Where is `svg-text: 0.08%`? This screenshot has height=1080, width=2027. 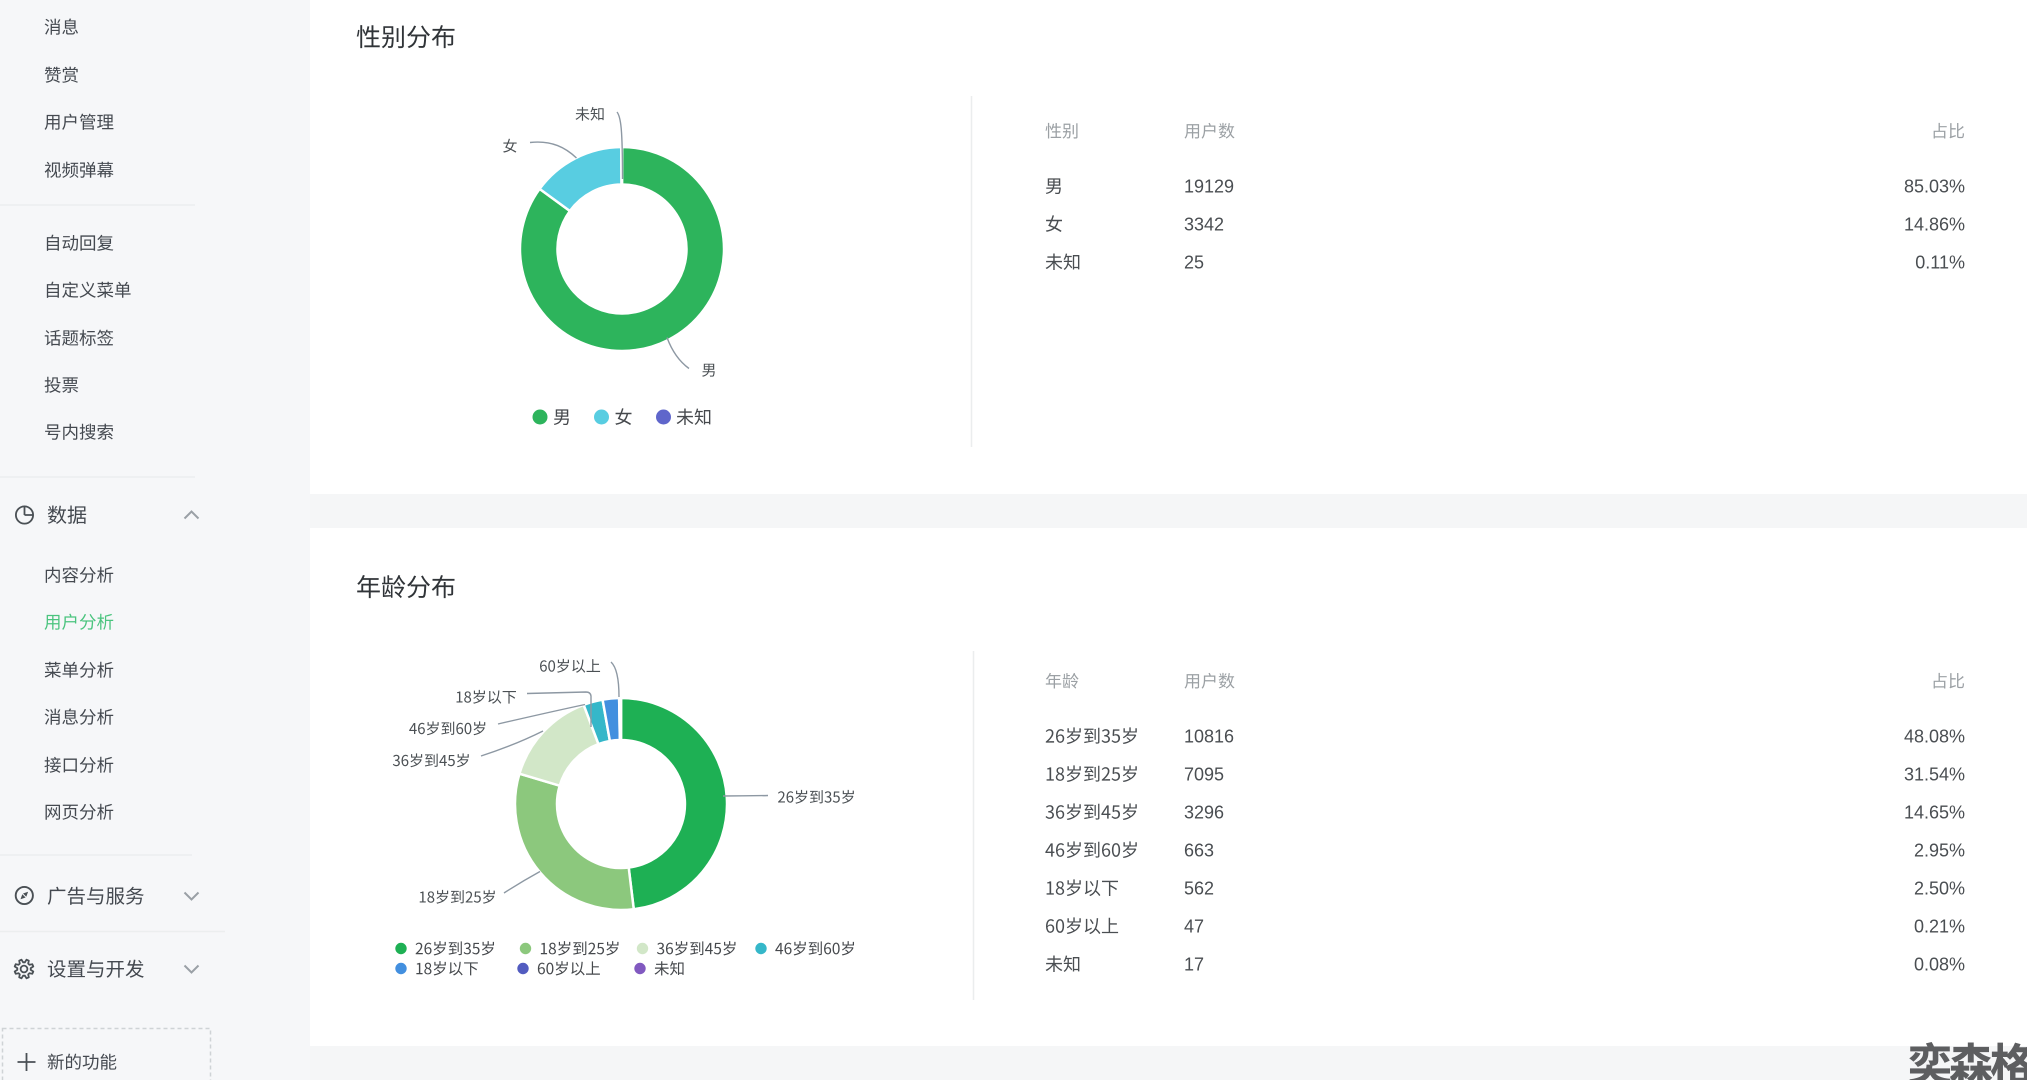 svg-text: 0.08% is located at coordinates (1939, 965).